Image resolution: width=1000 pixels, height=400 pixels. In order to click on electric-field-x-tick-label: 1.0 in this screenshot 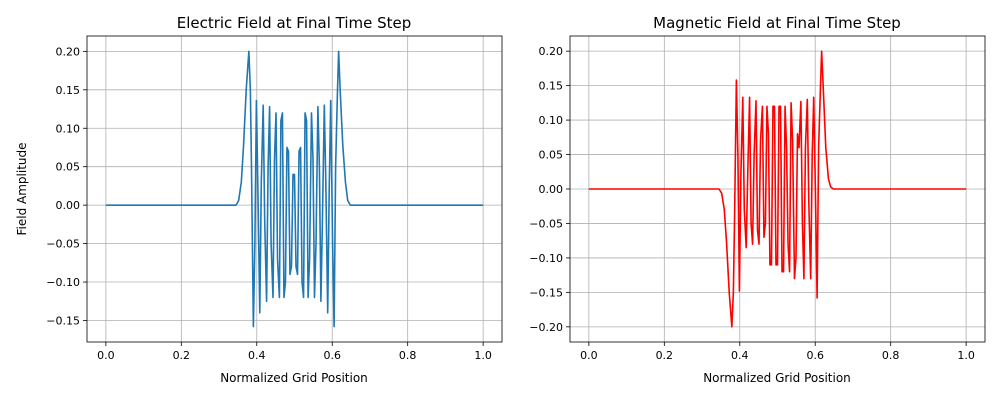, I will do `click(483, 355)`.